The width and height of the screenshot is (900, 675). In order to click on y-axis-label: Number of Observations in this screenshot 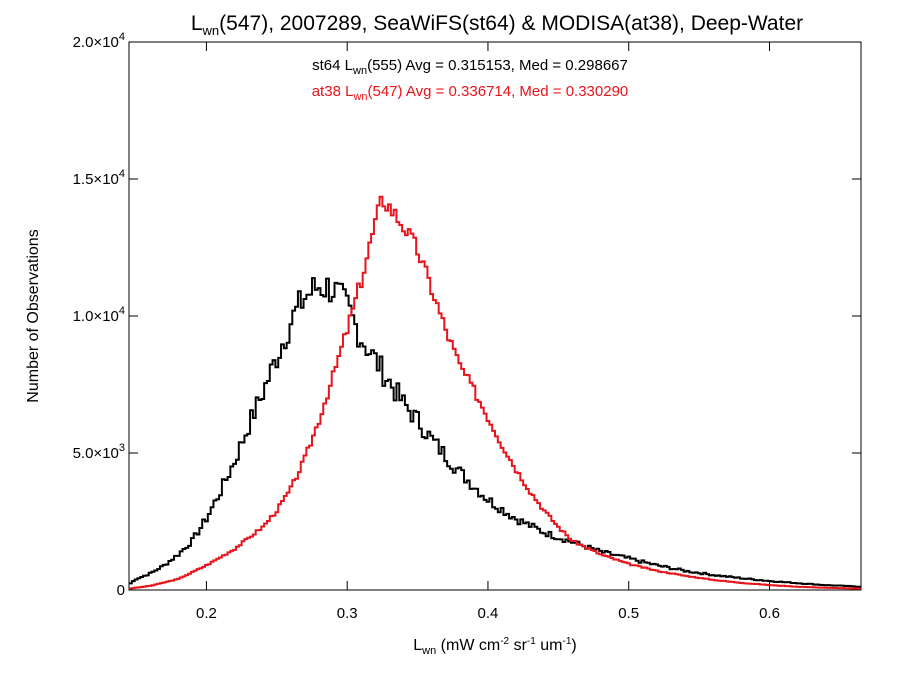, I will do `click(33, 315)`.